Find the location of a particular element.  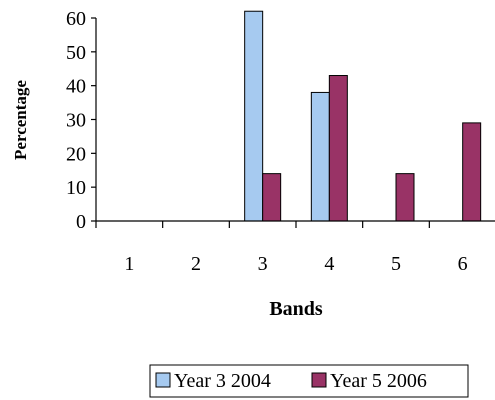

y-tick-label: 20 is located at coordinates (76, 154).